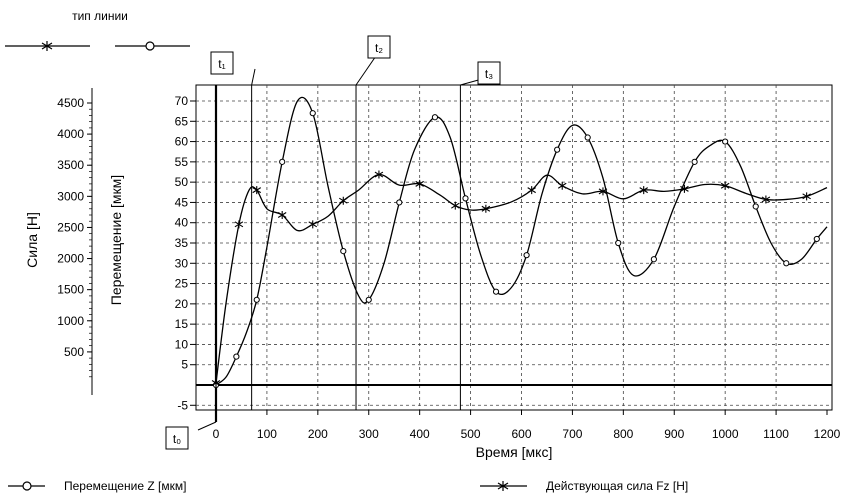  I want to click on marker-label: t₃, so click(489, 74).